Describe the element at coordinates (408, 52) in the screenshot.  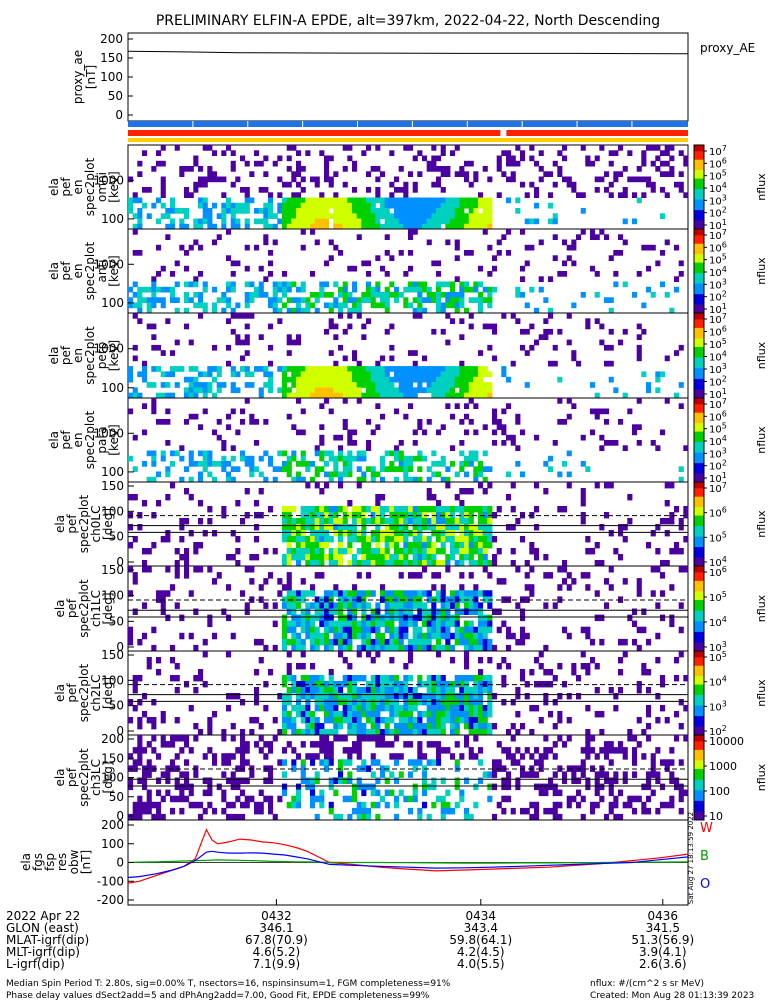
I see `proxy-ae-series-line` at that location.